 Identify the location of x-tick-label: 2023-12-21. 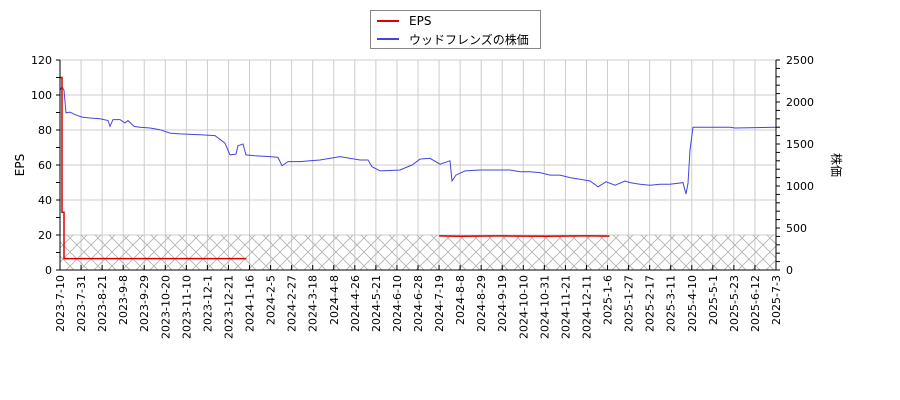
(228, 307).